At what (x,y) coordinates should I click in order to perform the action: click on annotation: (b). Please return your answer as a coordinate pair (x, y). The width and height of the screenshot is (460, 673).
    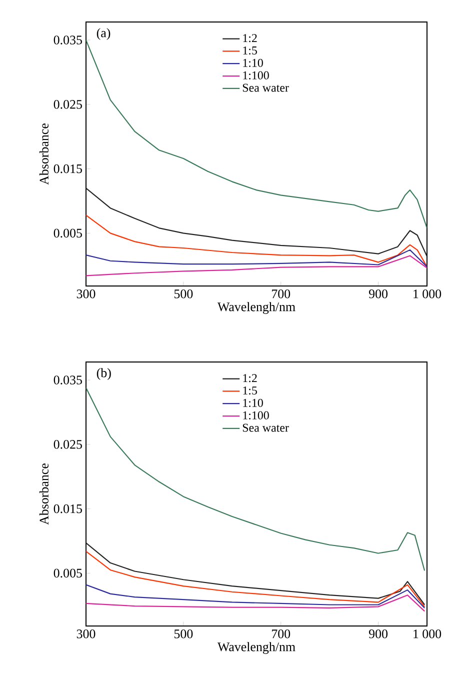
    Looking at the image, I should click on (103, 374).